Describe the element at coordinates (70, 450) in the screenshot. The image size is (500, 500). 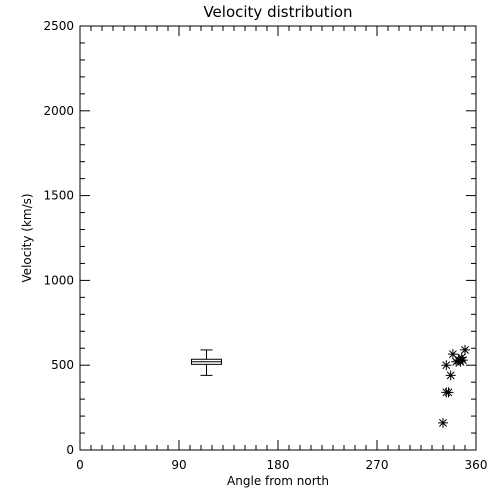
I see `y-tick-label: 0` at that location.